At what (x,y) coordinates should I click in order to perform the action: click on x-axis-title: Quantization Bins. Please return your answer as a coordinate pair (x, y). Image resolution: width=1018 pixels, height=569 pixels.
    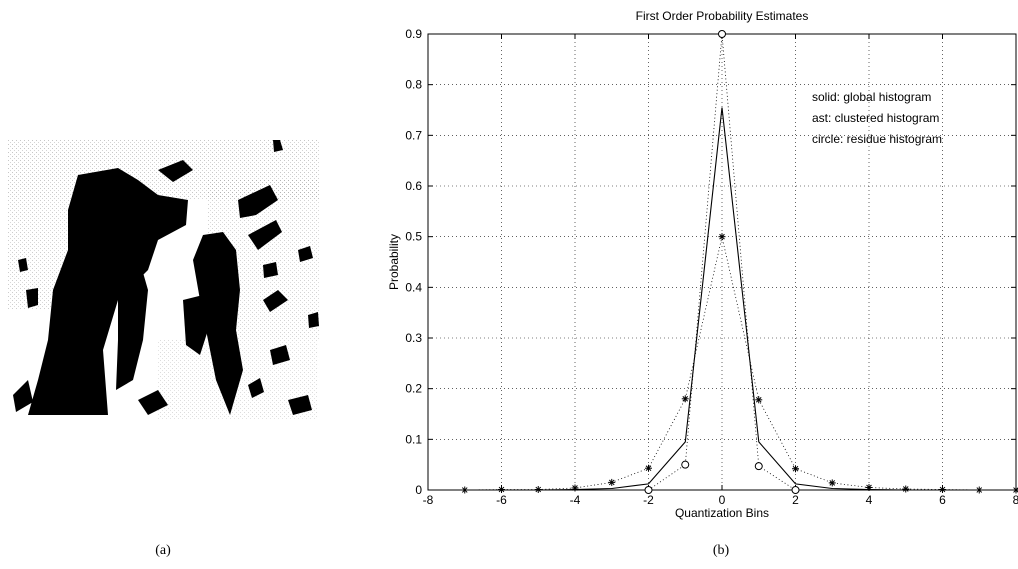
    Looking at the image, I should click on (722, 513).